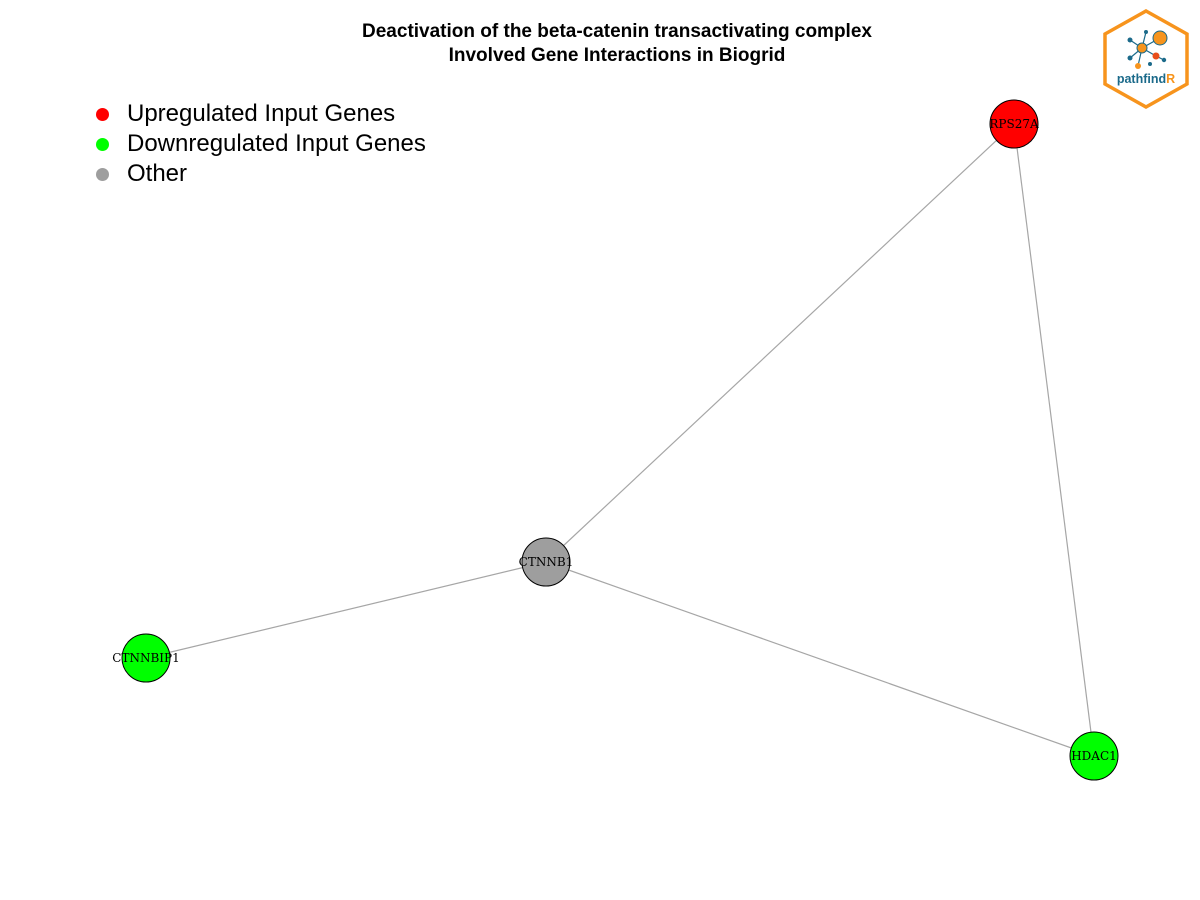 The width and height of the screenshot is (1200, 900). I want to click on node-label-ctnnbip1: CTNNBIP1, so click(145, 658).